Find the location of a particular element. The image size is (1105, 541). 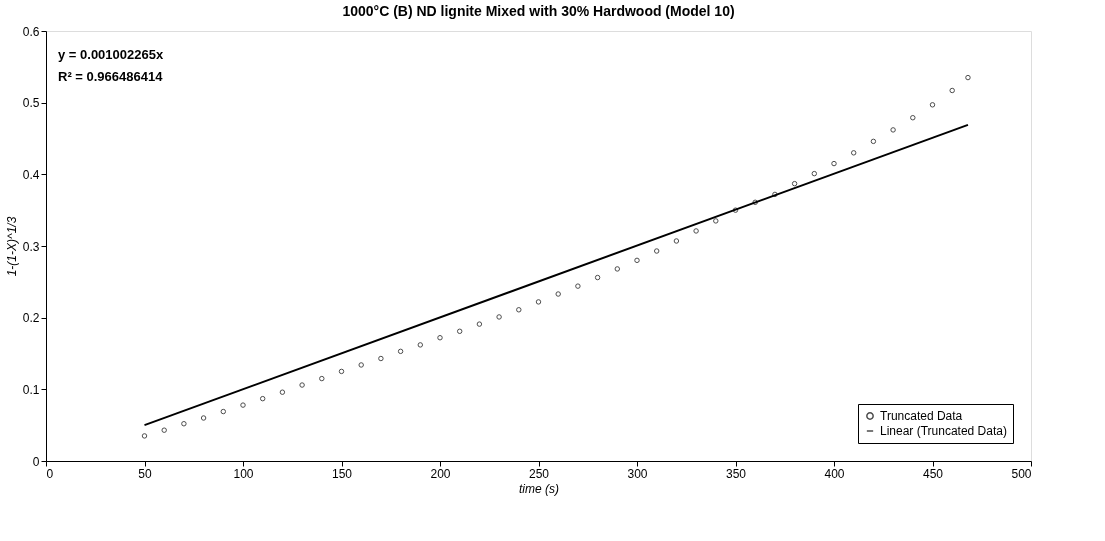

y-axis-title: 1-(1-X)^1/3 is located at coordinates (11, 246).